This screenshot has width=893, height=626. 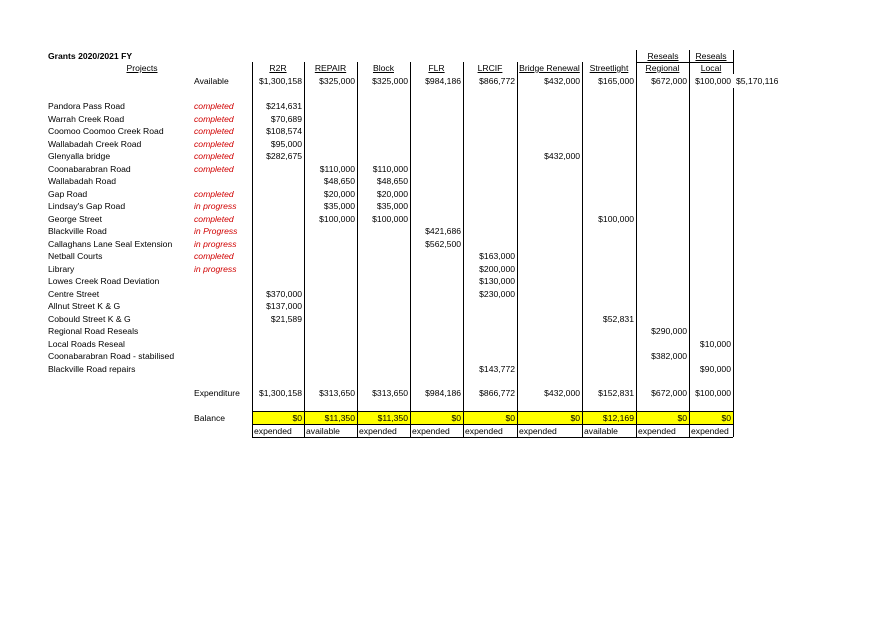 What do you see at coordinates (669, 331) in the screenshot?
I see `project-amount: $290,000` at bounding box center [669, 331].